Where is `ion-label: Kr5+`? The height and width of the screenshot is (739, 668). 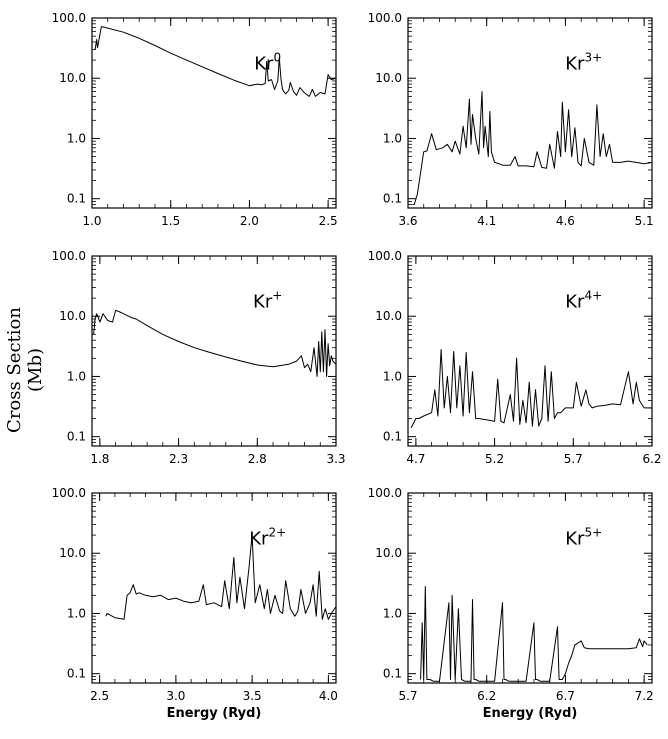
ion-label: Kr5+ is located at coordinates (583, 537).